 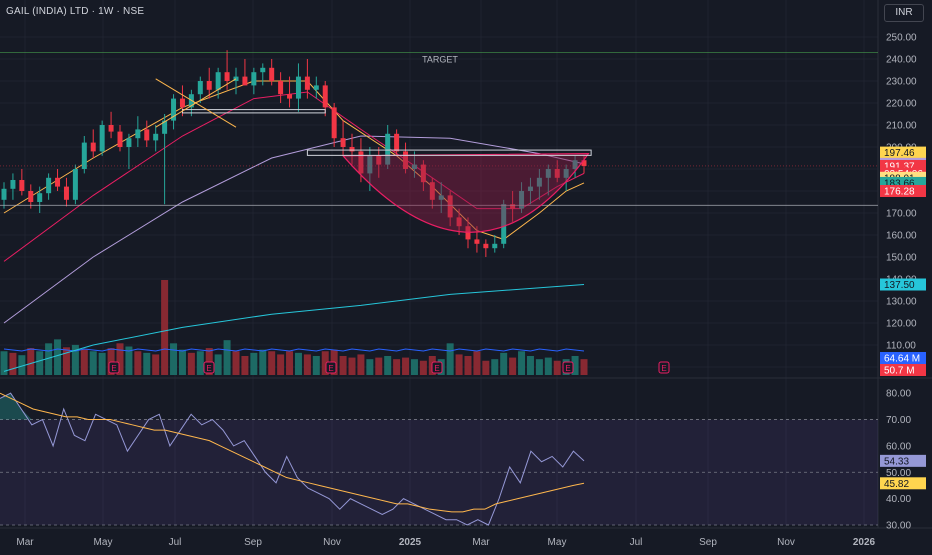 What do you see at coordinates (901, 82) in the screenshot?
I see `price-tick-label: 230.00` at bounding box center [901, 82].